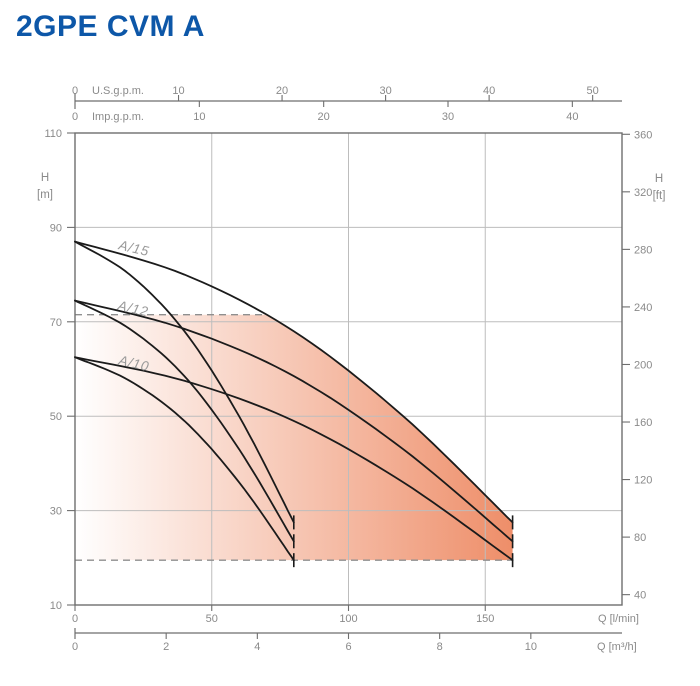 This screenshot has width=700, height=686. What do you see at coordinates (348, 619) in the screenshot?
I see `lmin-tick-label-100: 100` at bounding box center [348, 619].